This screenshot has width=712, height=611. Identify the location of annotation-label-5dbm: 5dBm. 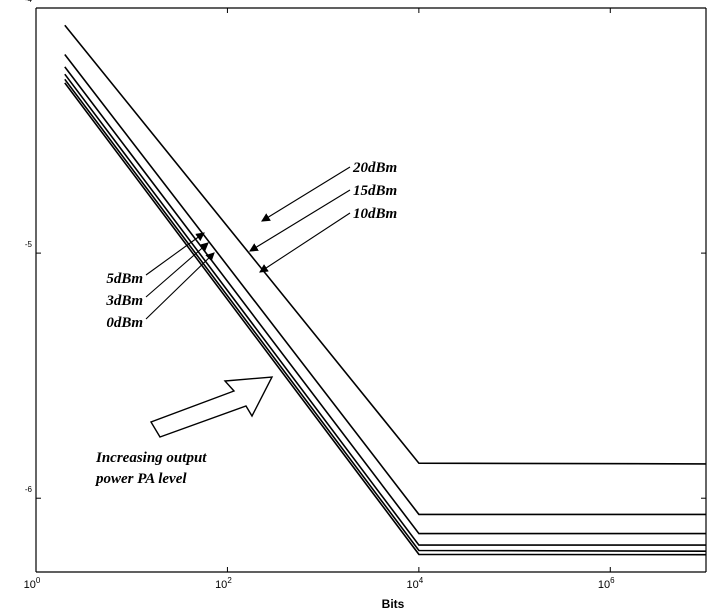
(124, 279).